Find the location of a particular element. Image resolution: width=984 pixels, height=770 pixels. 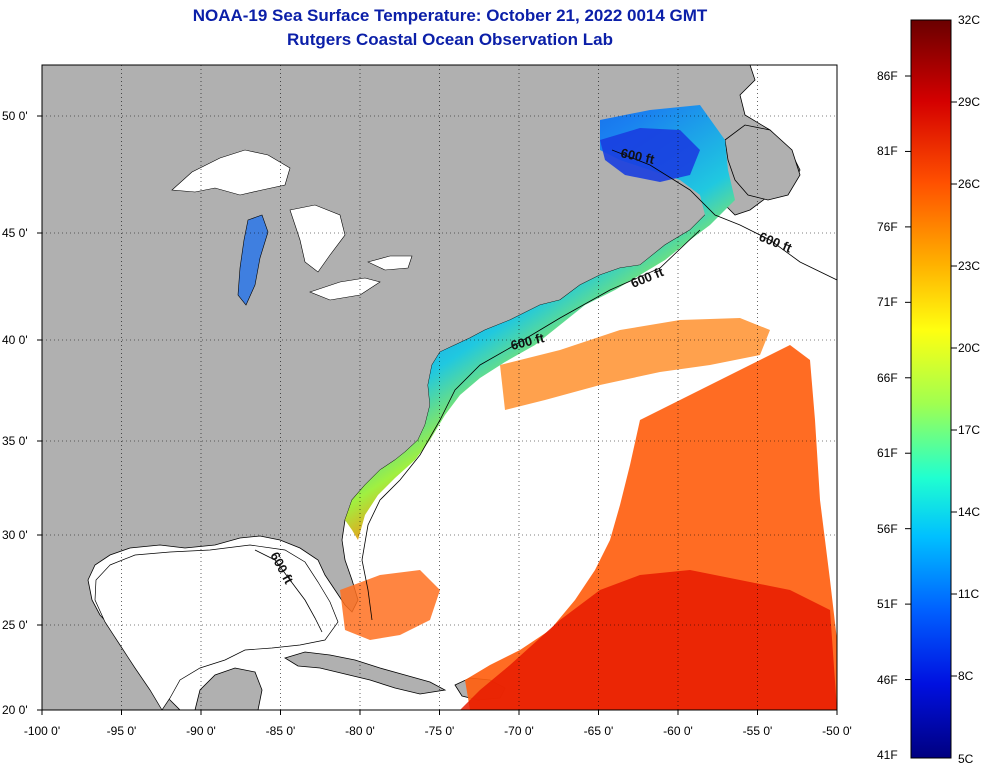

fahrenheit-label: 71F is located at coordinates (887, 302).